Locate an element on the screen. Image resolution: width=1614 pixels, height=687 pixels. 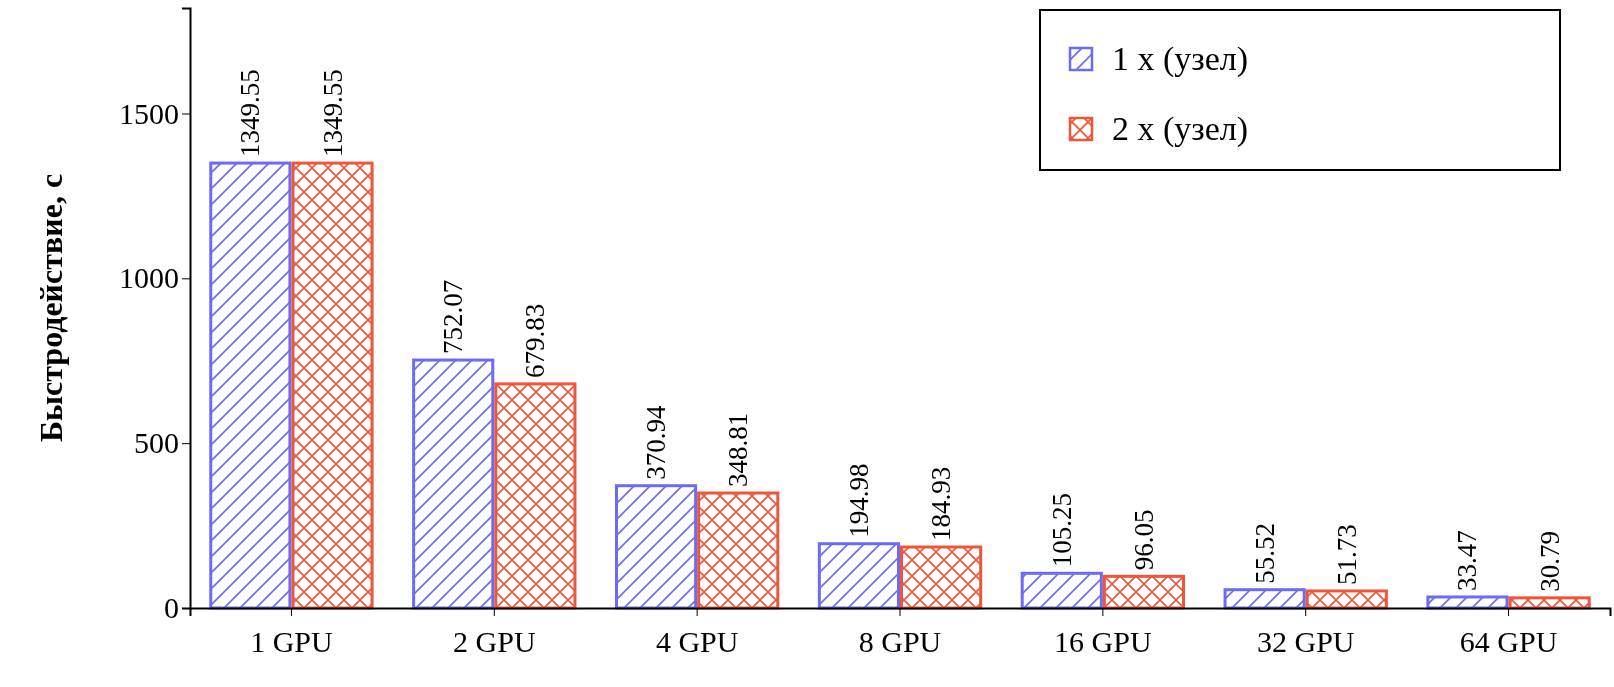
data-label: 752.07 is located at coordinates (453, 317).